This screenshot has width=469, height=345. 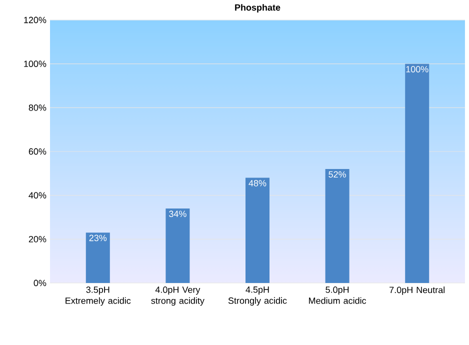 What do you see at coordinates (98, 238) in the screenshot?
I see `data-label: 23%` at bounding box center [98, 238].